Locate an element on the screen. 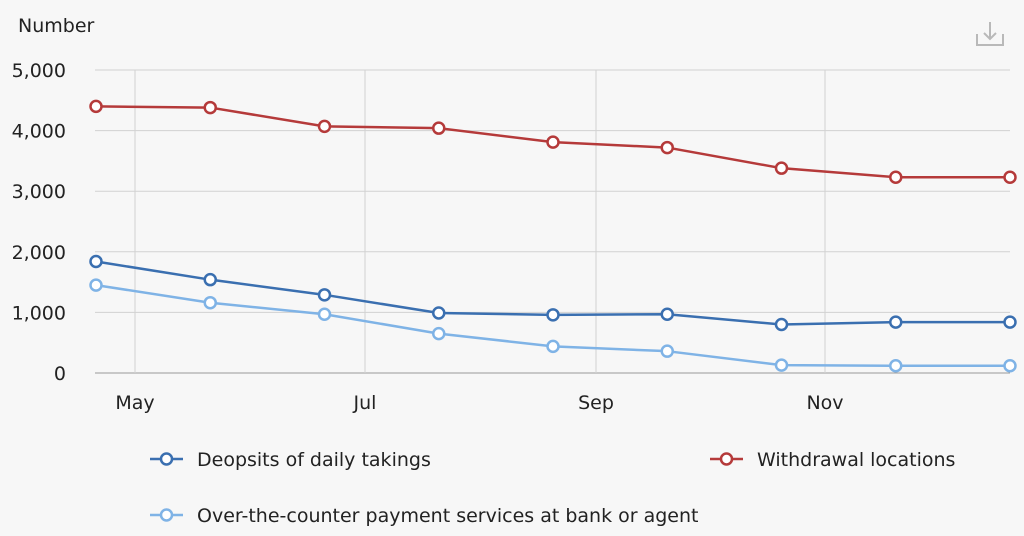 Image resolution: width=1024 pixels, height=536 pixels. x-tick-label: May is located at coordinates (134, 403).